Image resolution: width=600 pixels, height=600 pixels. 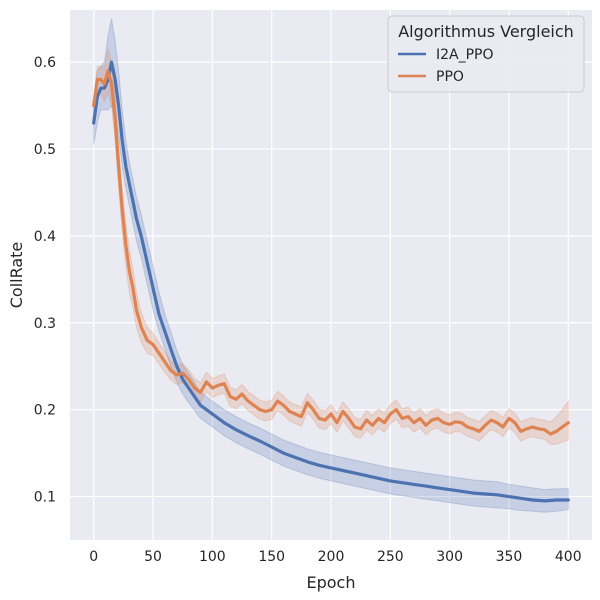 I want to click on y-axis-label: CollRate, so click(x=16, y=275).